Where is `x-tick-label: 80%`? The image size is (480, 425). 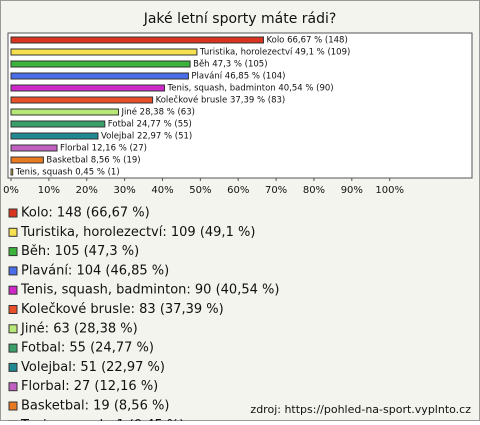 x-tick-label: 80% is located at coordinates (314, 190).